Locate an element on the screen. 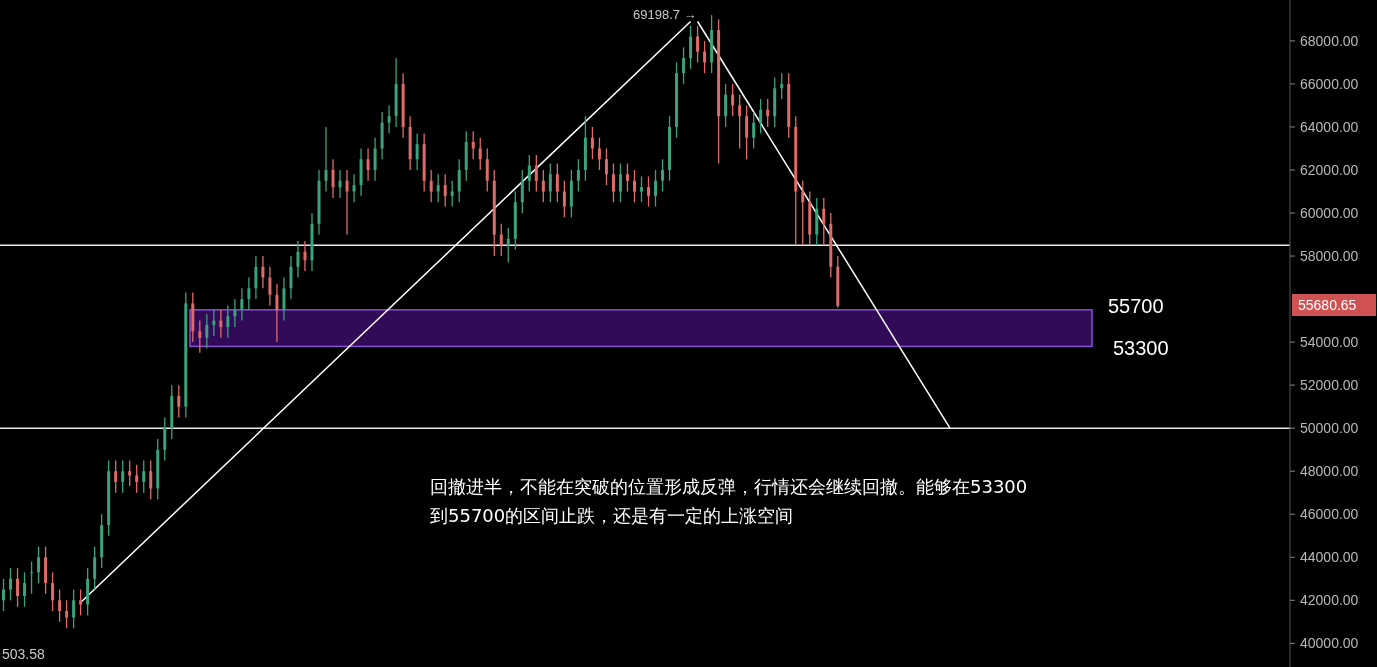 The width and height of the screenshot is (1377, 667). y-tick-label: 52000.00 is located at coordinates (1329, 385).